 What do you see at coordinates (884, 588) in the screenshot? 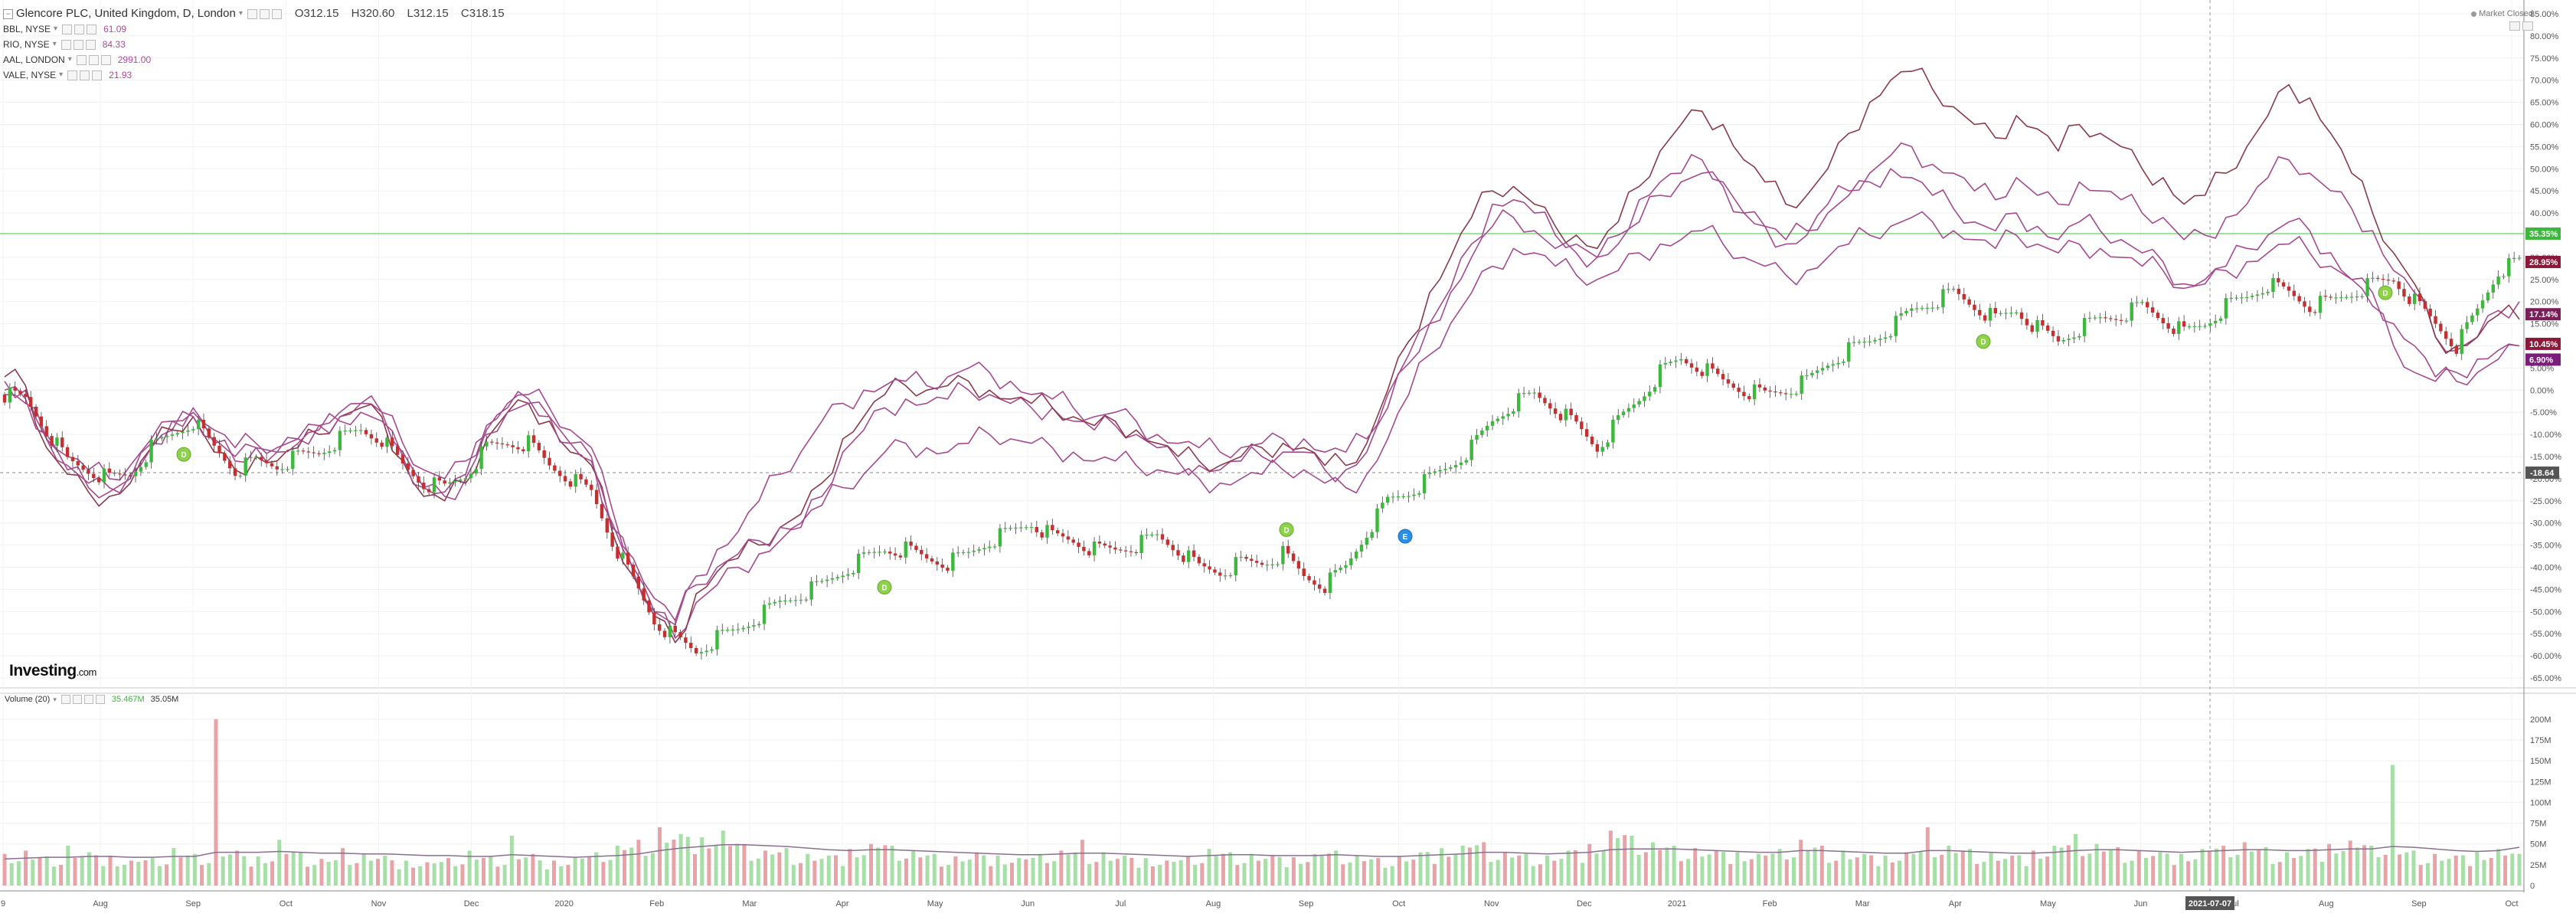
I see `event-marker-label: D` at bounding box center [884, 588].